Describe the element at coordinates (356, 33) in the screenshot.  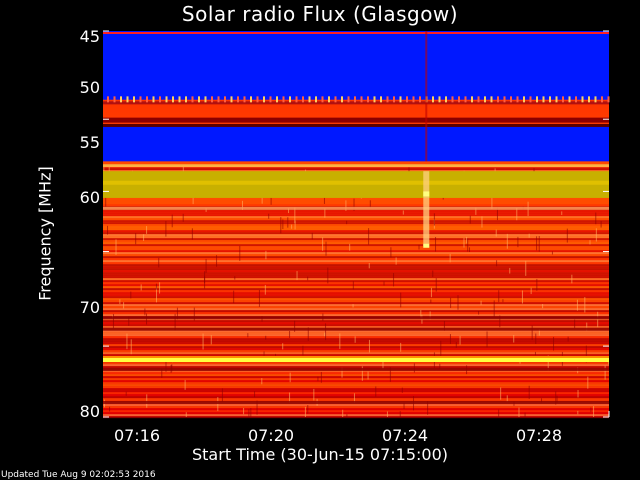
I see `edge-line` at that location.